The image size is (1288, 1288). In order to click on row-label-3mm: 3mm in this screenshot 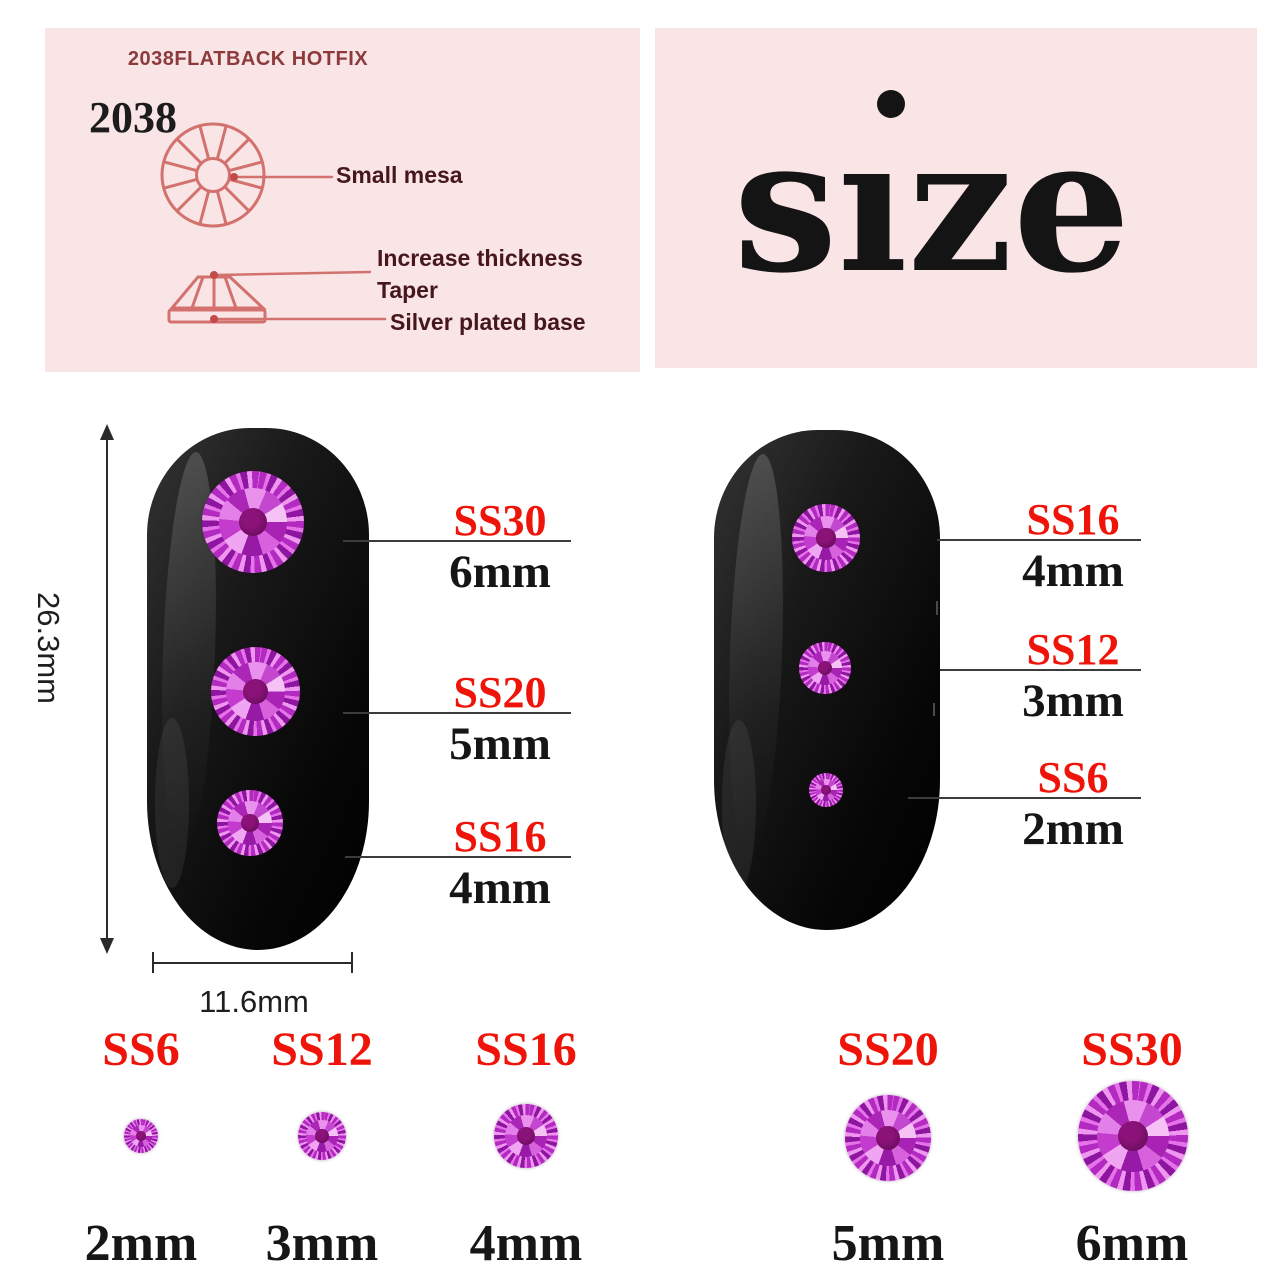, I will do `click(322, 1243)`.